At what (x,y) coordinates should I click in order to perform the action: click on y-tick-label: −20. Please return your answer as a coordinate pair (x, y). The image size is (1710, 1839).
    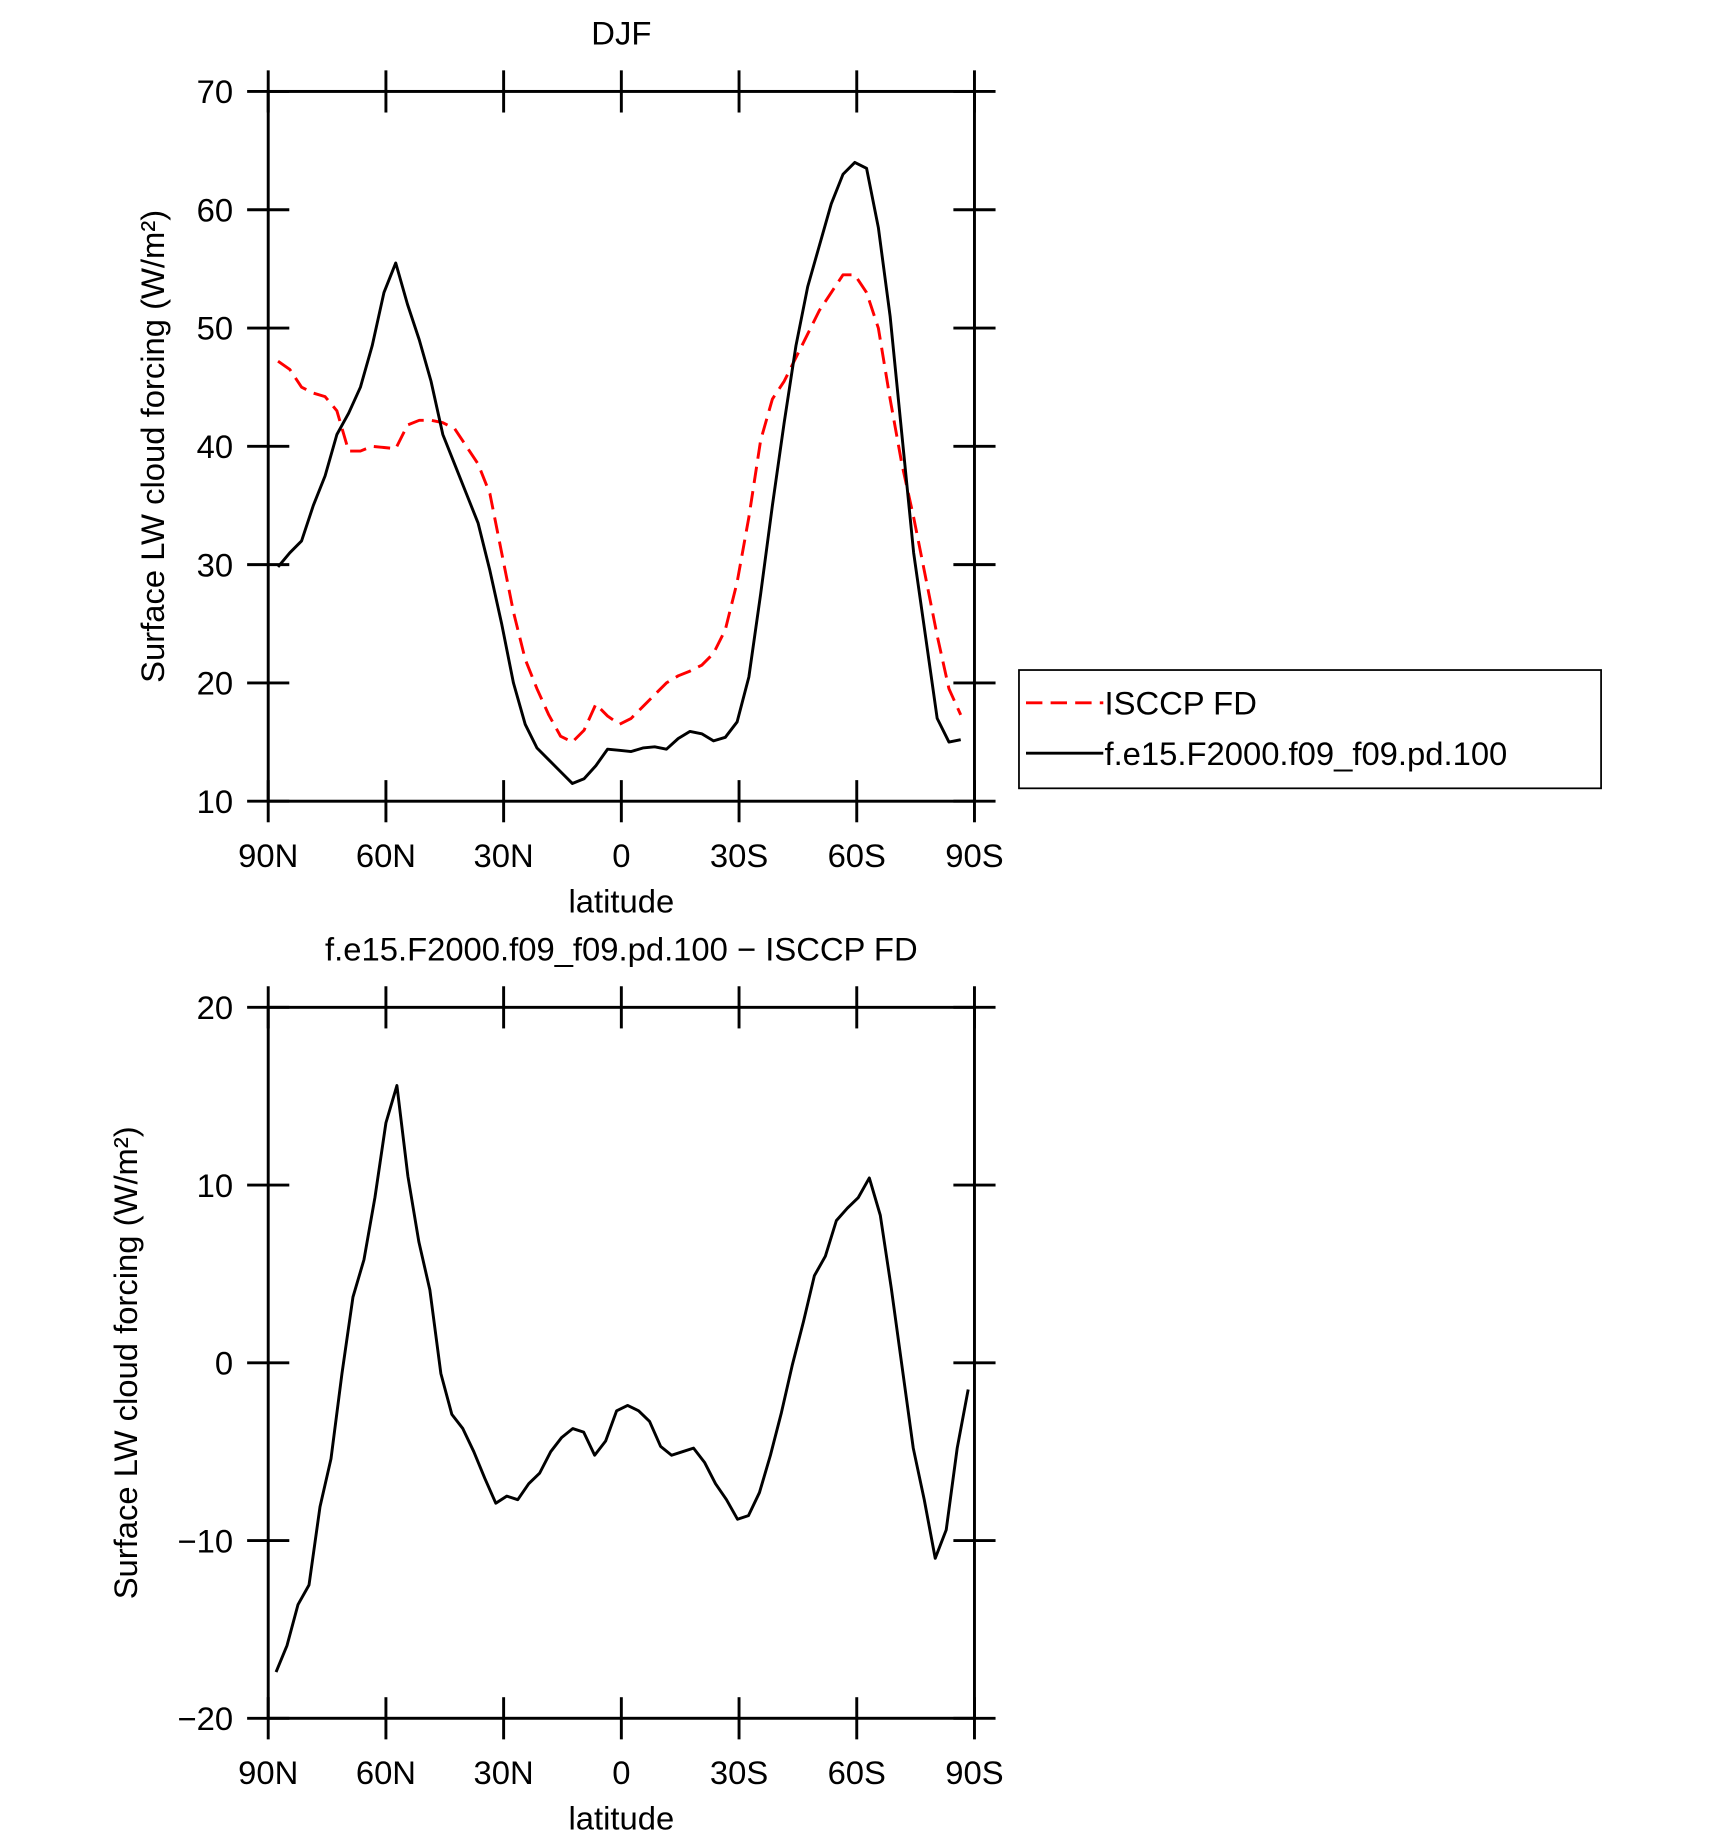
    Looking at the image, I should click on (205, 1718).